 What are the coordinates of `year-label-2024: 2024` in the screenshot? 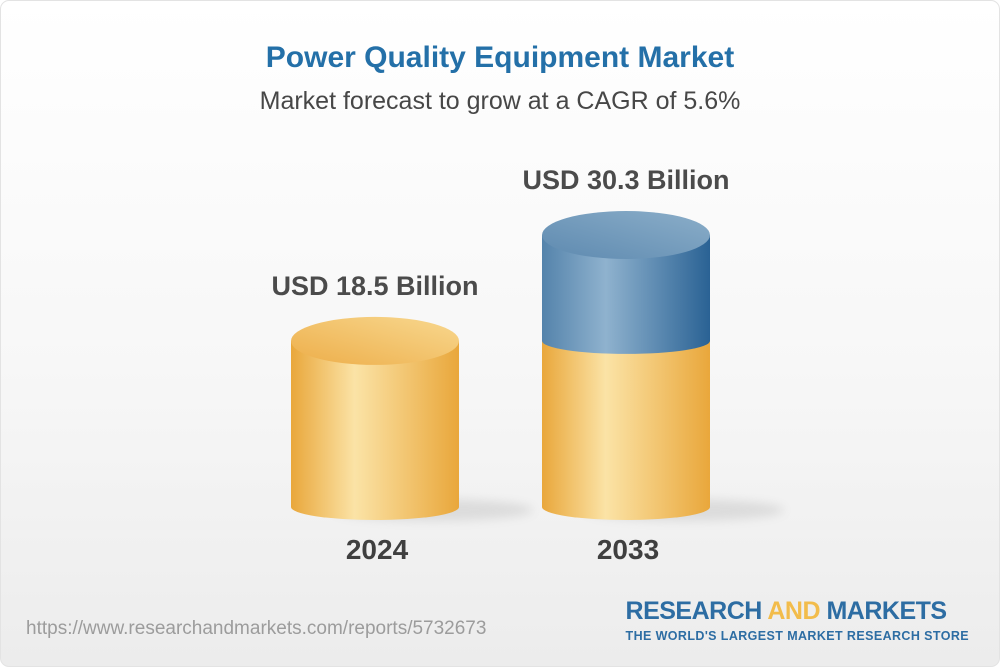 It's located at (377, 549).